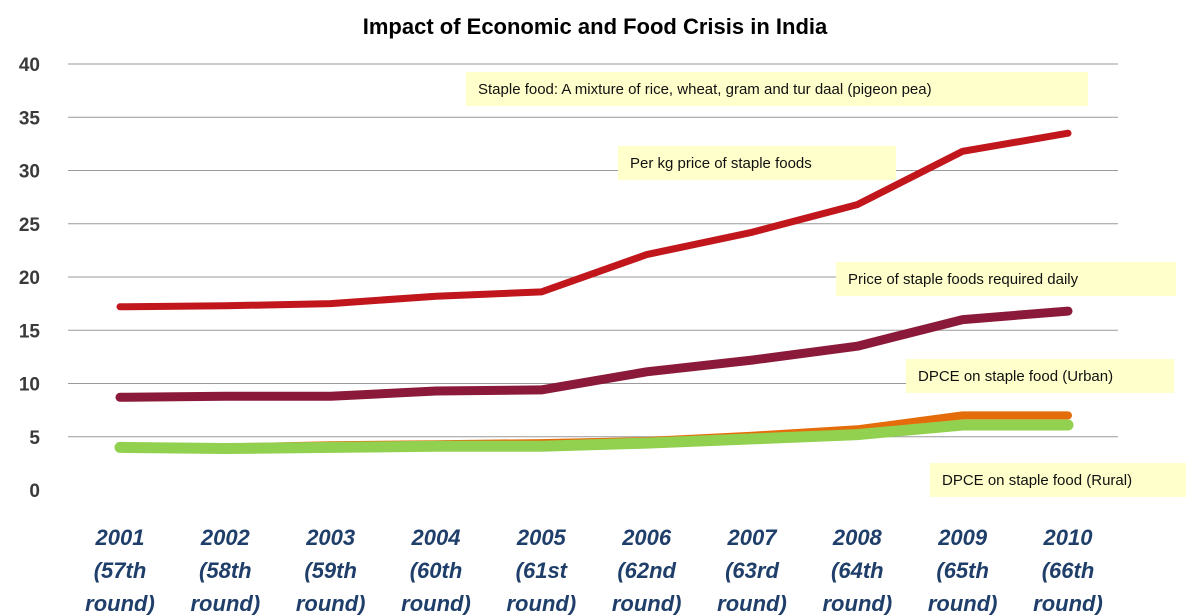  What do you see at coordinates (646, 537) in the screenshot?
I see `x-tick-label: 2006` at bounding box center [646, 537].